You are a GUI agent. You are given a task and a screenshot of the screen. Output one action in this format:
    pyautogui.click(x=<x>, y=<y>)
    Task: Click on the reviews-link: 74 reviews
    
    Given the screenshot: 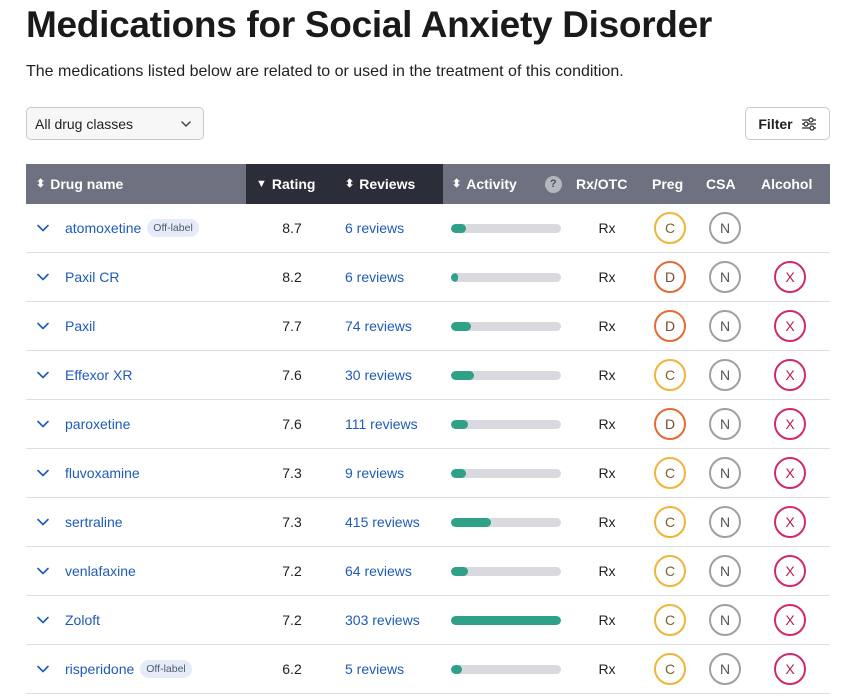 What is the action you would take?
    pyautogui.click(x=378, y=326)
    